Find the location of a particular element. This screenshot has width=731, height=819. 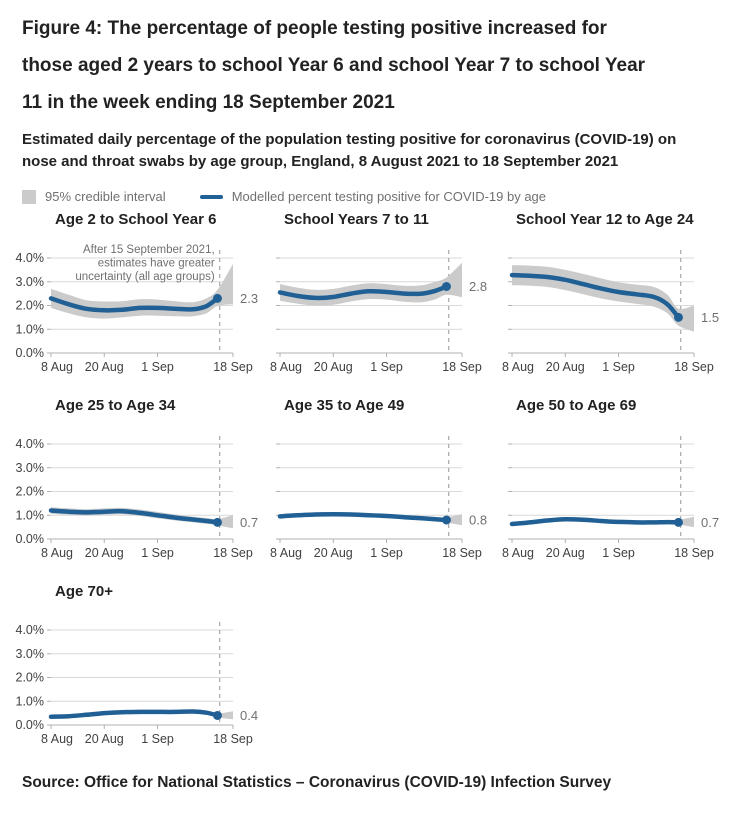

panel-title: Age 50 to Age 69 is located at coordinates (576, 405).